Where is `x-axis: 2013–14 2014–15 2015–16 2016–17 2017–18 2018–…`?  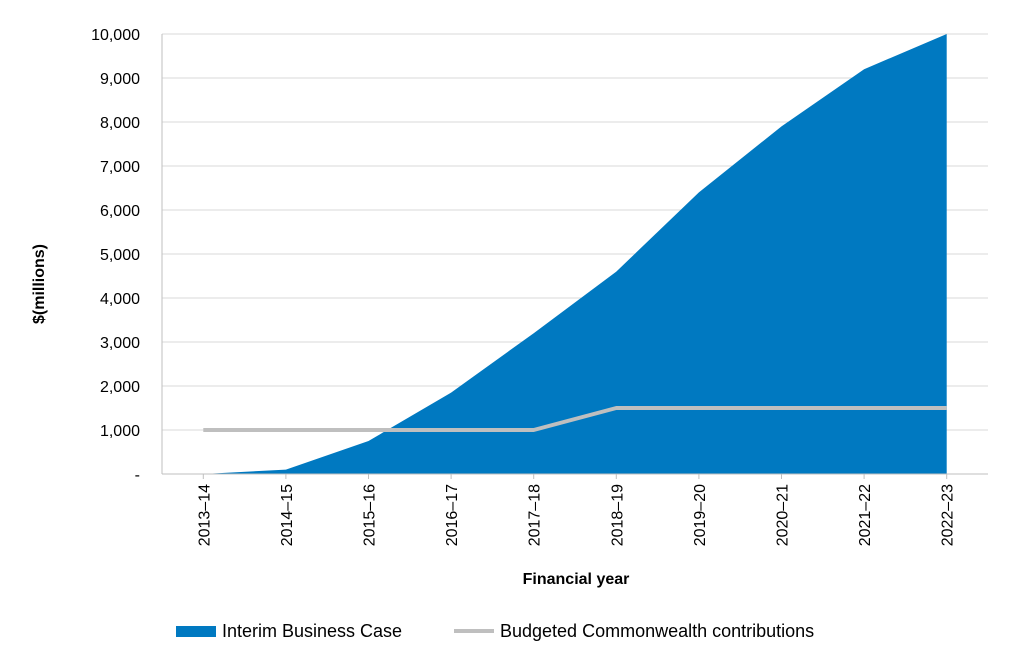 x-axis: 2013–14 2014–15 2015–16 2016–17 2017–18 2018–… is located at coordinates (575, 509).